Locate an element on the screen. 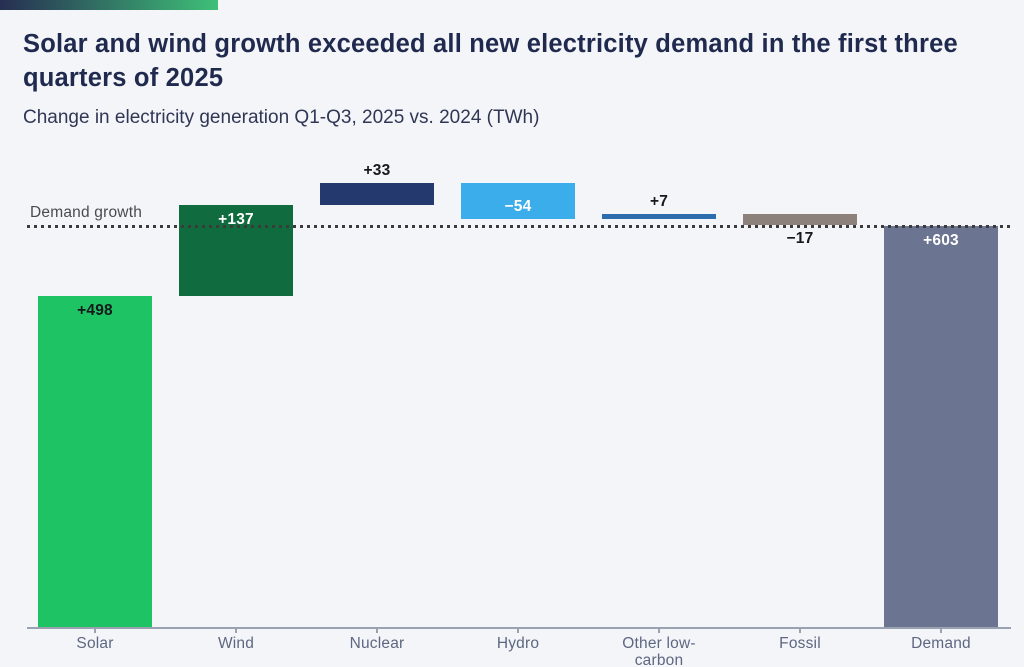 The width and height of the screenshot is (1024, 667). x-axis-label-solar: Solar is located at coordinates (95, 643).